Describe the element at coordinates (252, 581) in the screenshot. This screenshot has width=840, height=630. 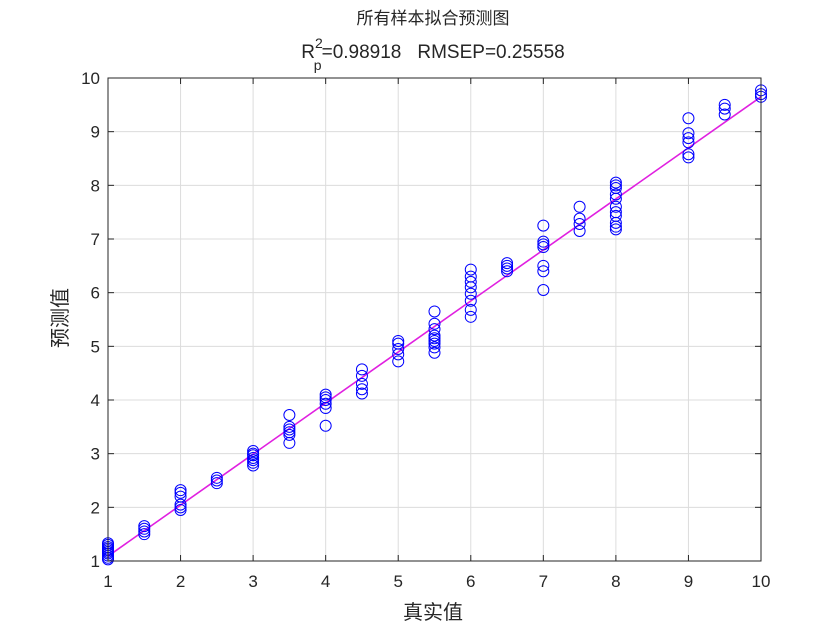
I see `x-tick-label: 3` at that location.